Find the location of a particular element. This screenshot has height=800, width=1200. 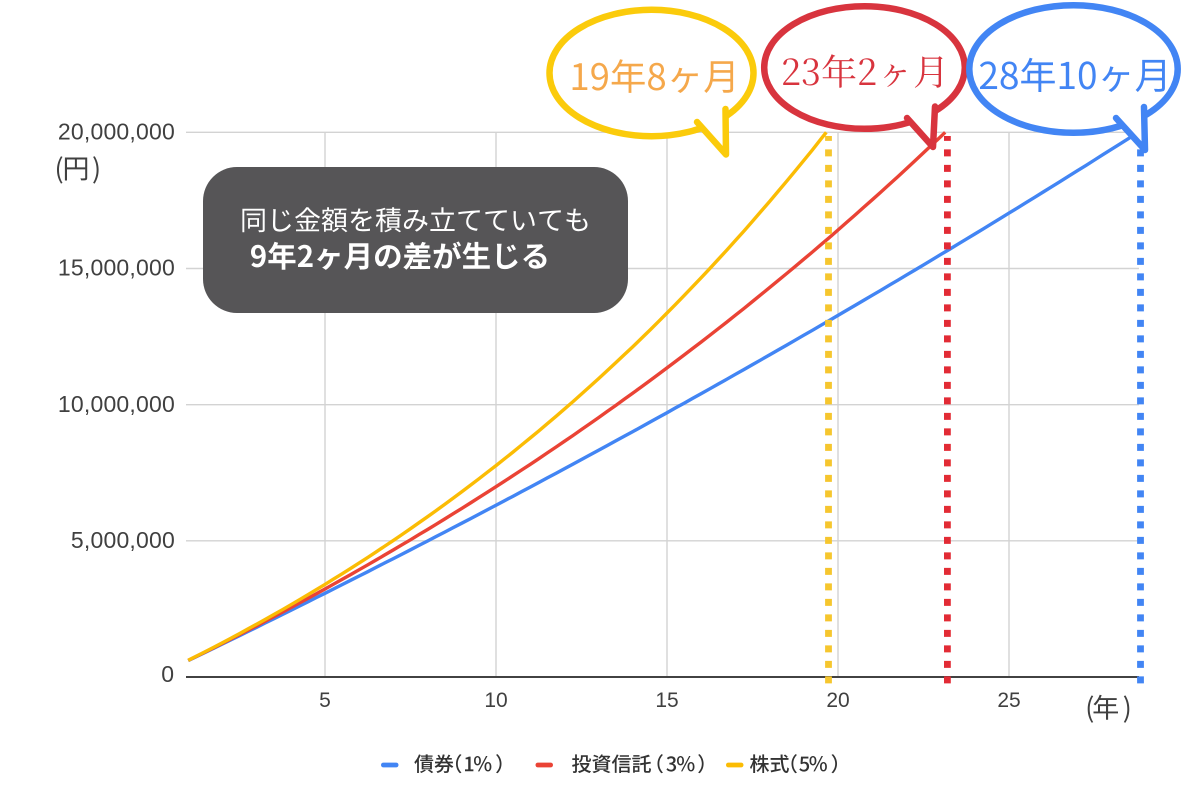

svg-text: 10 is located at coordinates (495, 700).